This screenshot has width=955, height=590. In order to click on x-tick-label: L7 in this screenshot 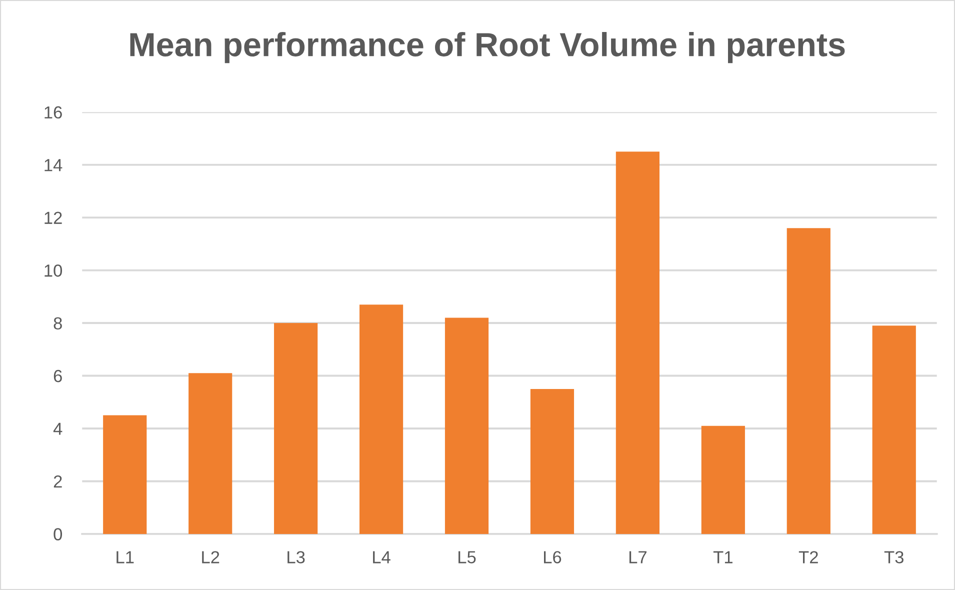, I will do `click(637, 557)`.